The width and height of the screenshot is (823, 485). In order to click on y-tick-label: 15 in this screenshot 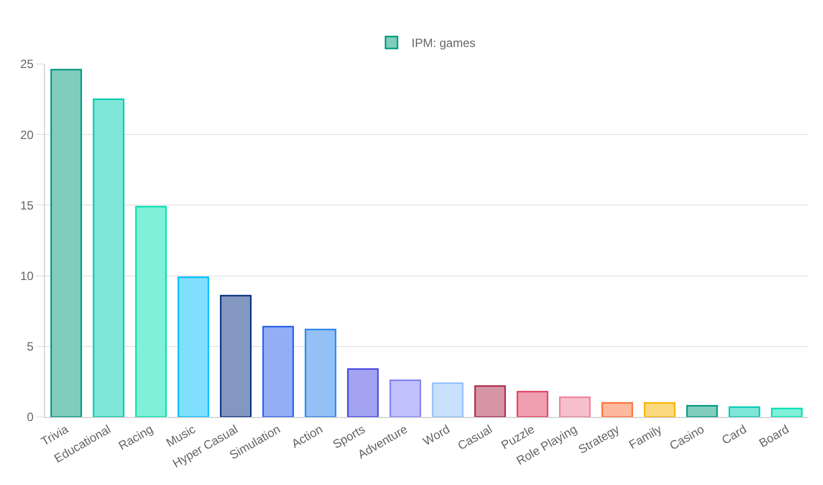, I will do `click(27, 205)`.